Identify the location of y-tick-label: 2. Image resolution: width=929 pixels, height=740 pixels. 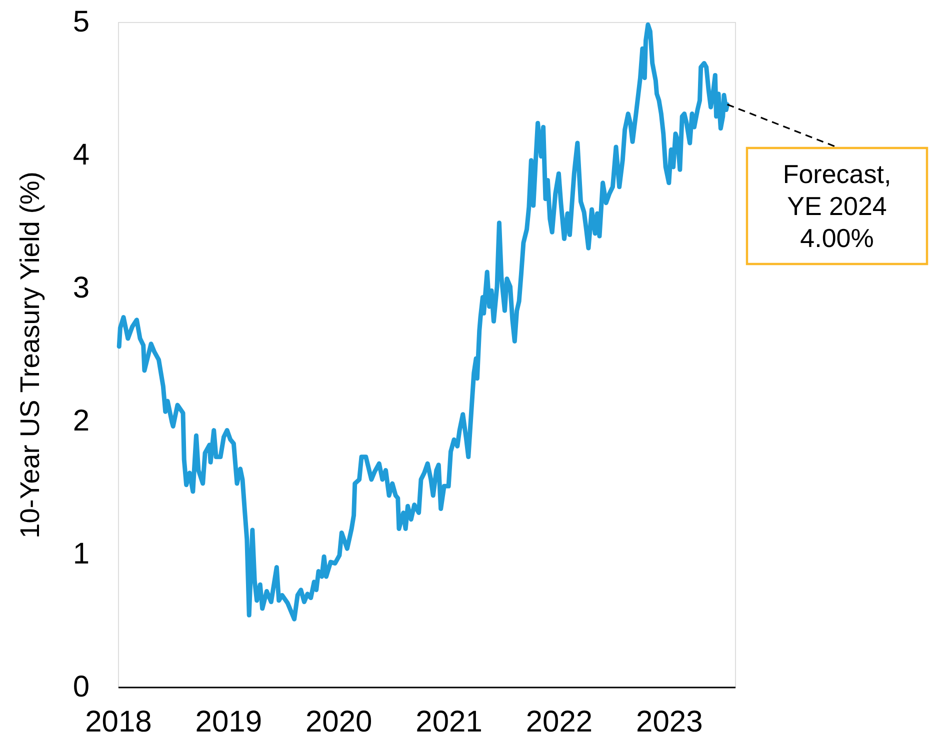
(81, 421).